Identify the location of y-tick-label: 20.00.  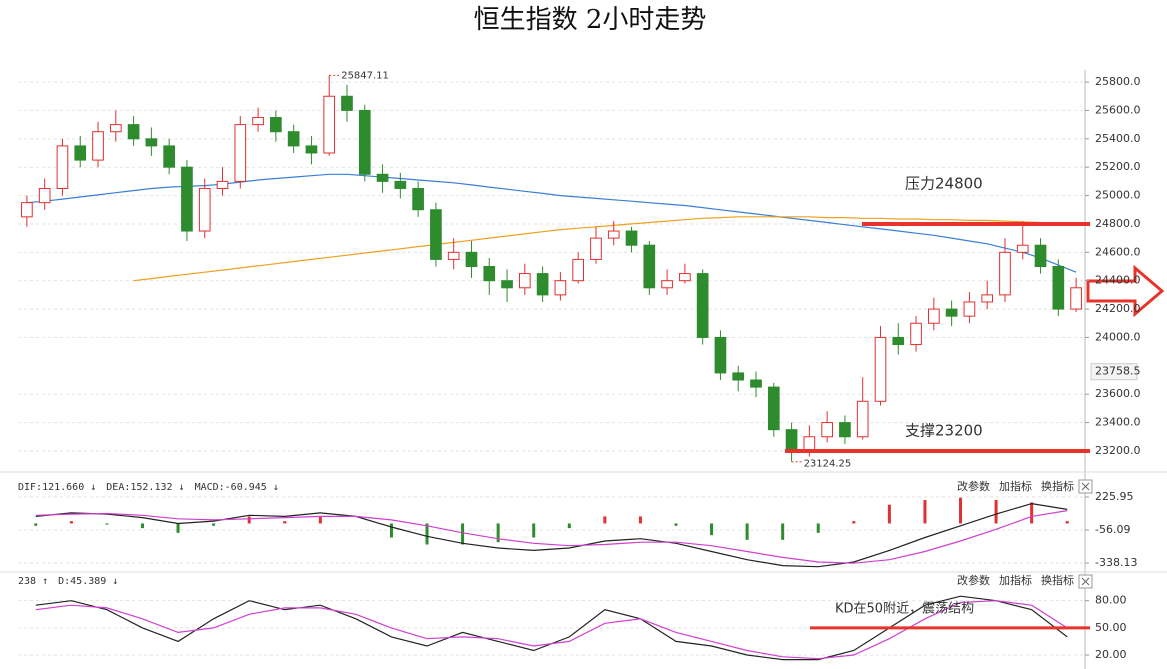
(1111, 654).